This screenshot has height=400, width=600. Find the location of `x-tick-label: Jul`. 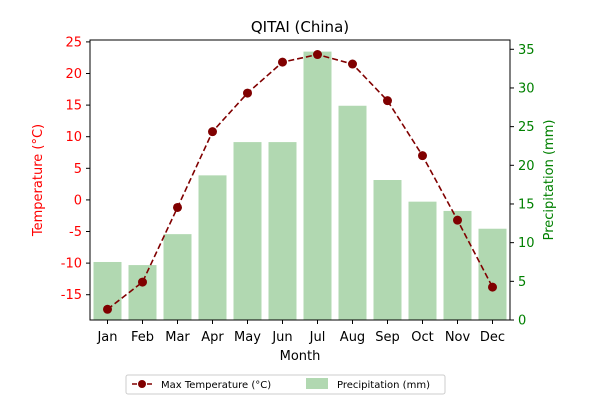

x-tick-label: Jul is located at coordinates (317, 337).